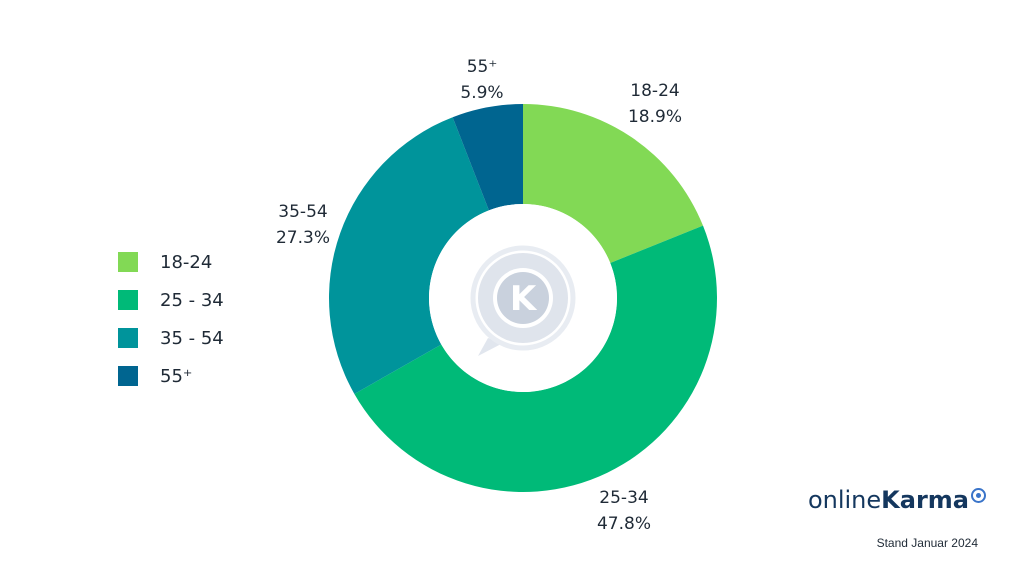  What do you see at coordinates (481, 93) in the screenshot?
I see `slice-label-value: 5.9%` at bounding box center [481, 93].